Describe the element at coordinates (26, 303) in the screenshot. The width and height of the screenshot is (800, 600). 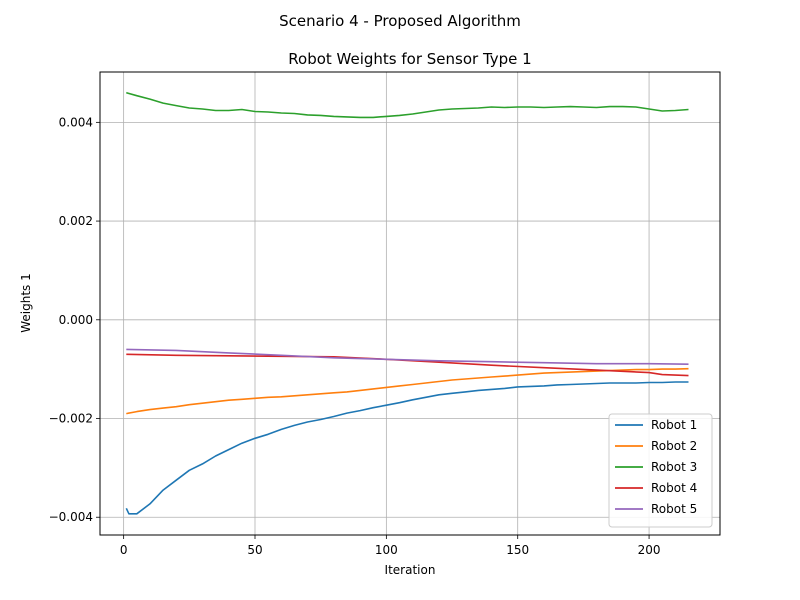
I see `y-axis-label: Weights 1` at that location.